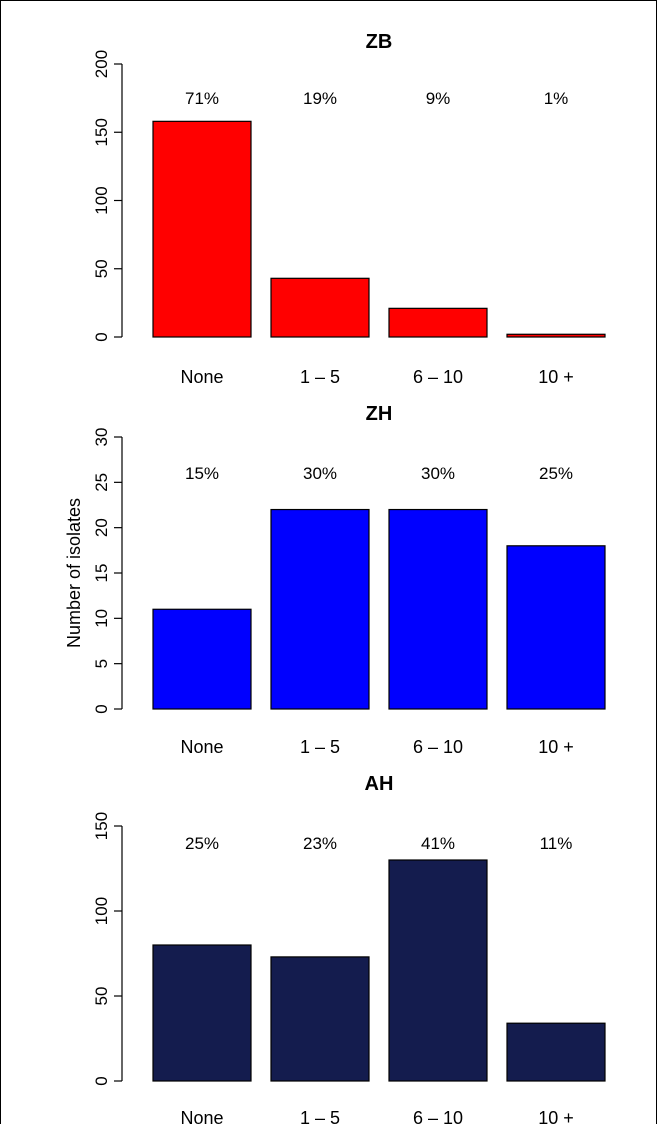  I want to click on panel-title: ZB, so click(379, 42).